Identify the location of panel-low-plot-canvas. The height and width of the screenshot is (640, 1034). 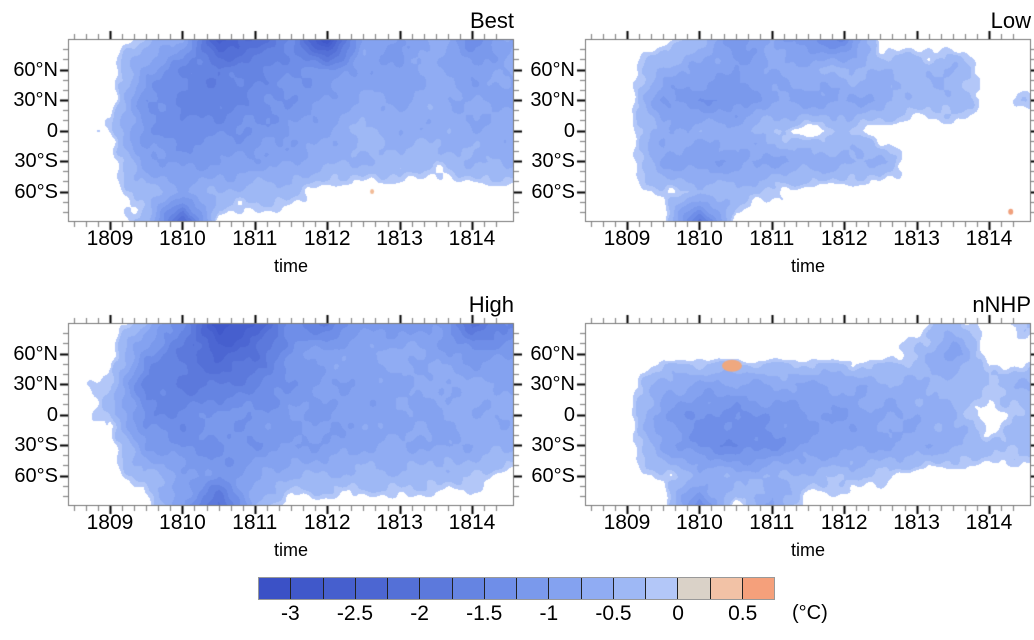
(803, 130).